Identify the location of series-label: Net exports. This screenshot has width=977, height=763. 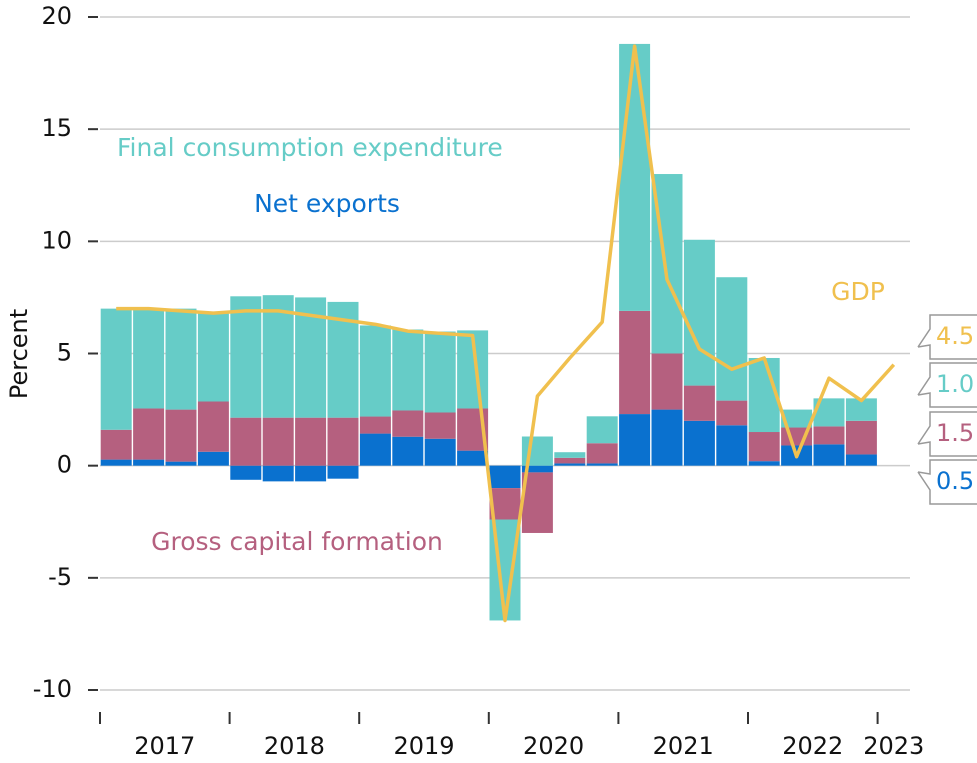
(327, 203).